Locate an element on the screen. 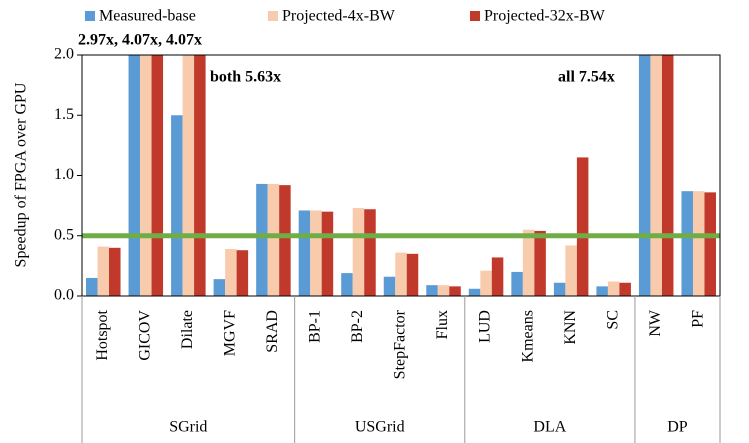 The height and width of the screenshot is (443, 749). y-tick-label: 1.5 is located at coordinates (64, 114).